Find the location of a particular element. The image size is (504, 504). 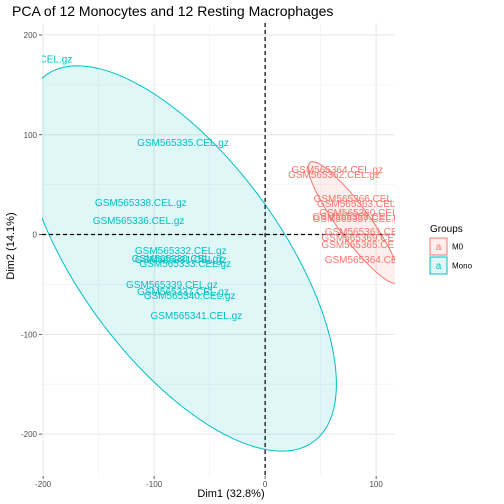

point-label: GSM565331.CEL.gz is located at coordinates (181, 260).